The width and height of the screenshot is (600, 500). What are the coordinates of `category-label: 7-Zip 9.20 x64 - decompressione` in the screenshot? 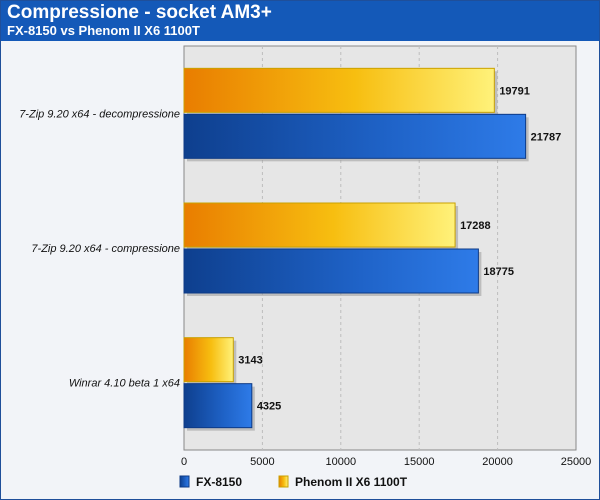 It's located at (99, 114).